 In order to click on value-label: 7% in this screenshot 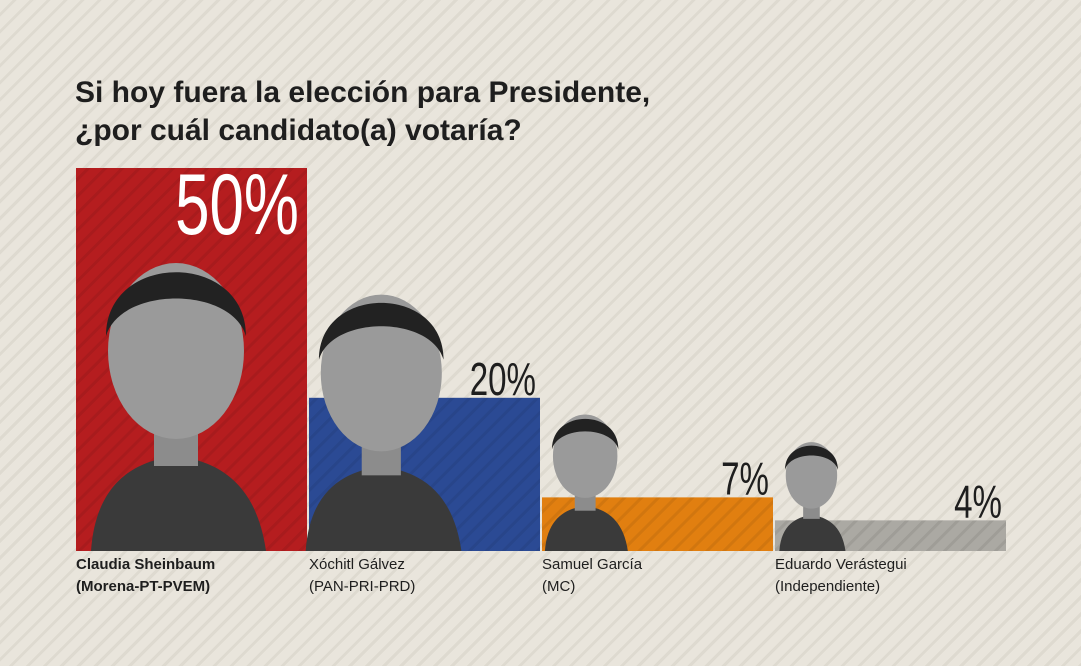, I will do `click(745, 479)`.